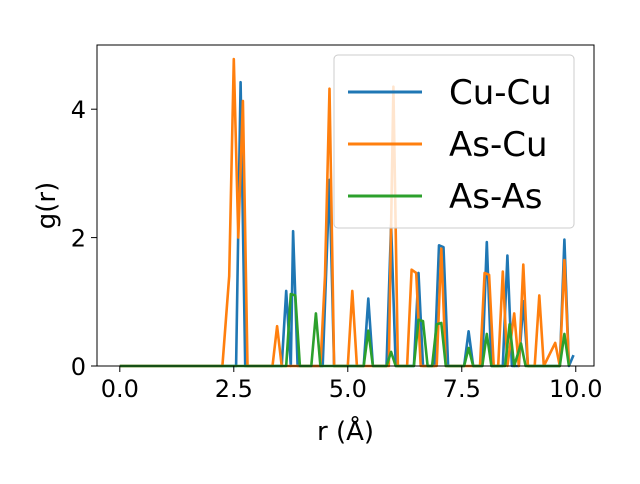 The width and height of the screenshot is (640, 484). I want to click on legend: Cu-Cu As-Cu As-As, so click(454, 141).